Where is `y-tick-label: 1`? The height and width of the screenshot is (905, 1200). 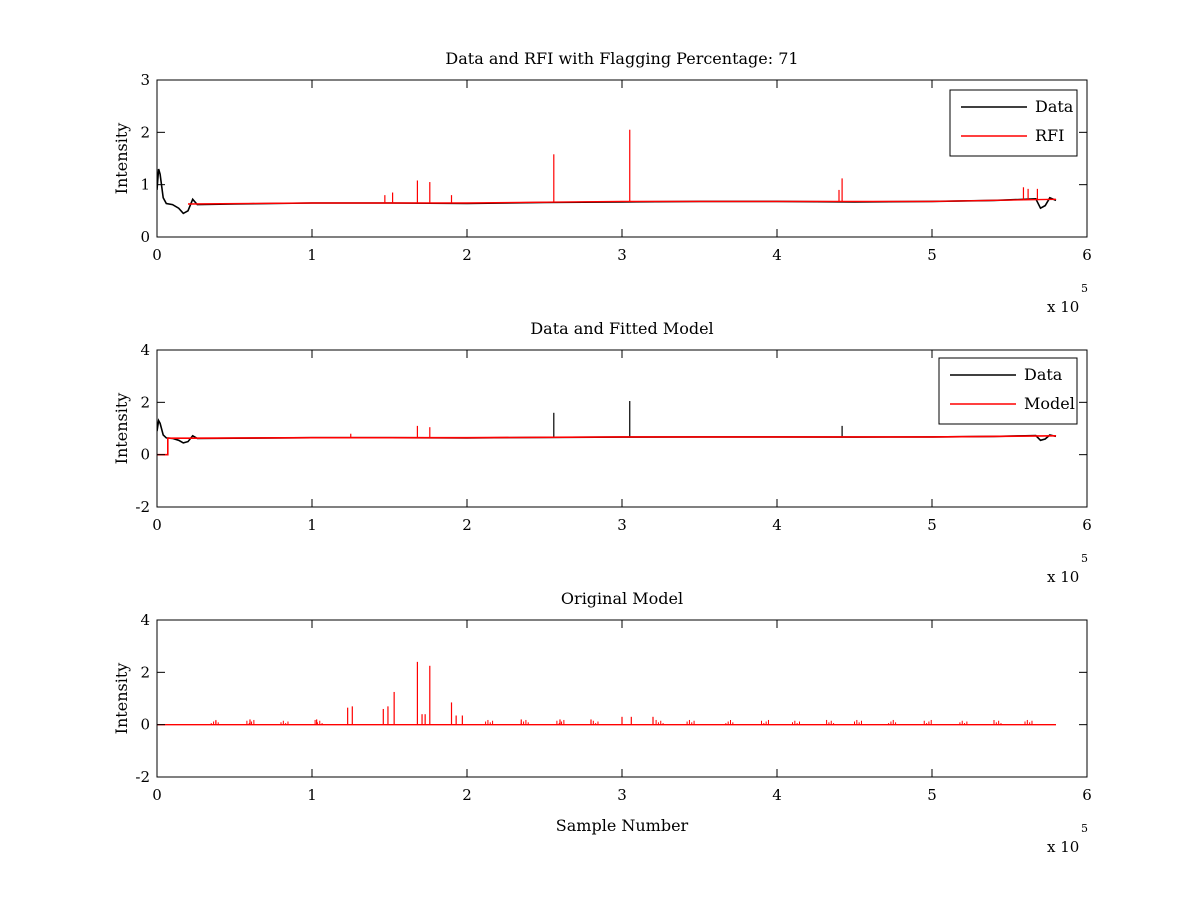
y-tick-label: 1 is located at coordinates (145, 185).